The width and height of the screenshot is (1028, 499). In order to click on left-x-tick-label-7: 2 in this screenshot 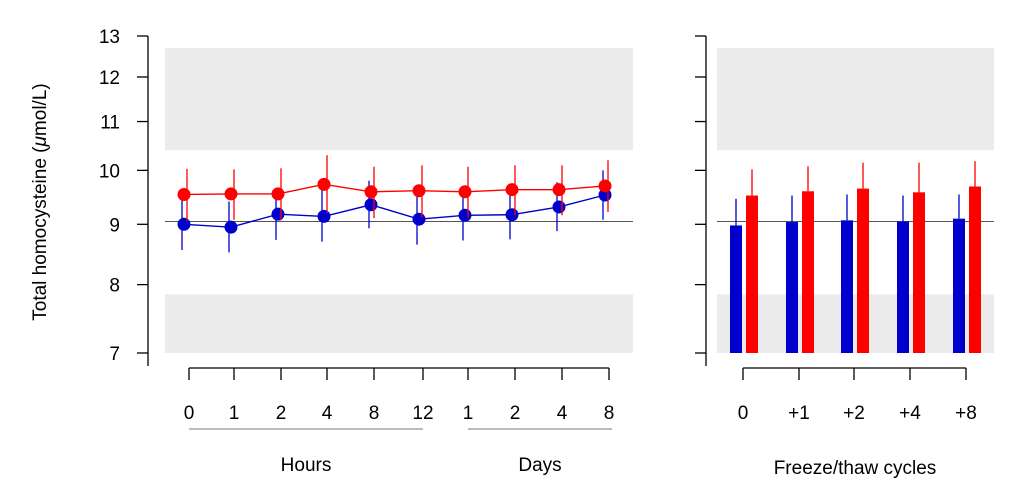, I will do `click(515, 413)`.